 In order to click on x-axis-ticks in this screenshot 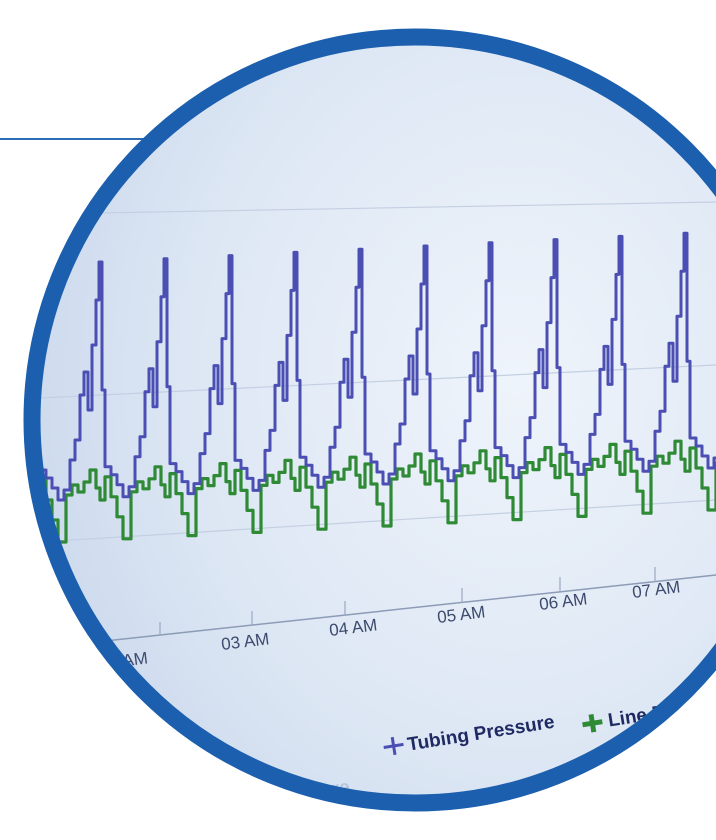, I will do `click(407, 601)`.